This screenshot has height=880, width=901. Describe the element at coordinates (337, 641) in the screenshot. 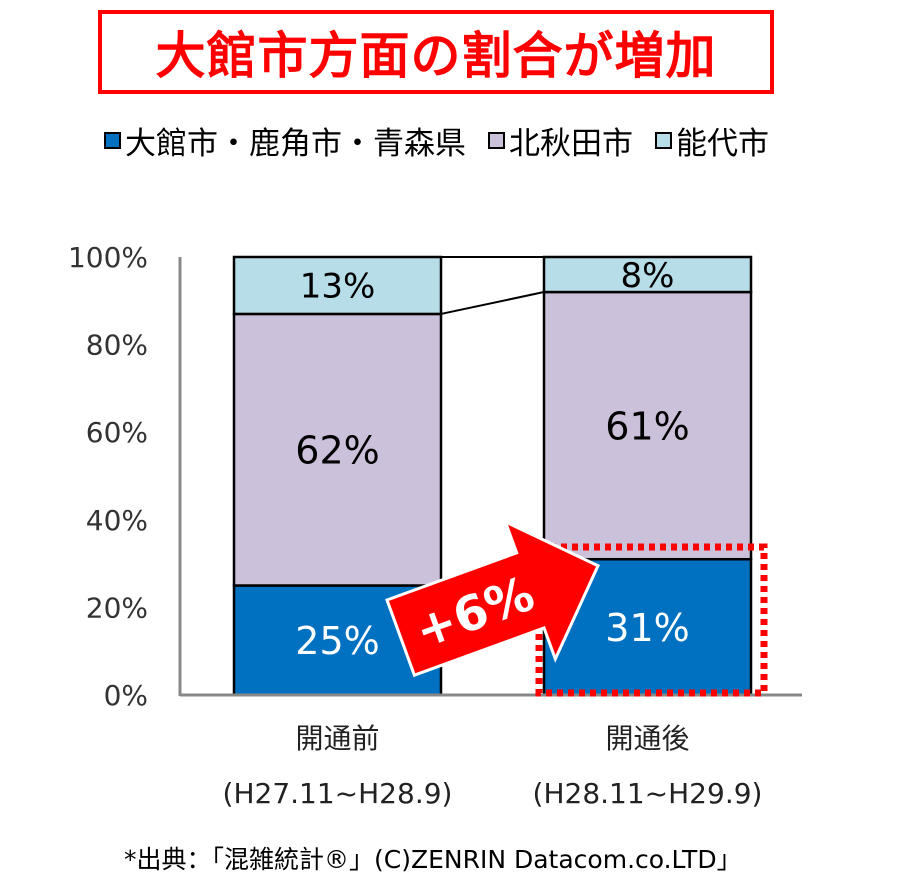

I see `data-label-0-0: 25%` at that location.